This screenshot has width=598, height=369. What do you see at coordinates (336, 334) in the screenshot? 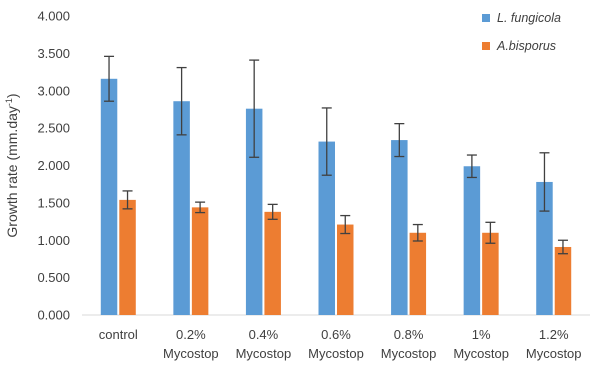
I see `x-tick-label: 0.6%` at bounding box center [336, 334].